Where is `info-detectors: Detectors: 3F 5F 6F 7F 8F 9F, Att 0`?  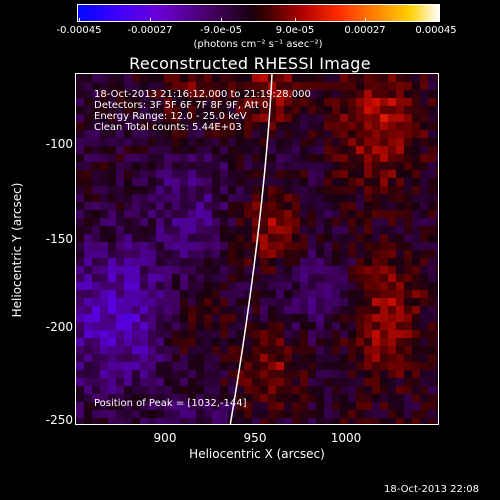
info-detectors: Detectors: 3F 5F 6F 7F 8F 9F, Att 0 is located at coordinates (181, 105).